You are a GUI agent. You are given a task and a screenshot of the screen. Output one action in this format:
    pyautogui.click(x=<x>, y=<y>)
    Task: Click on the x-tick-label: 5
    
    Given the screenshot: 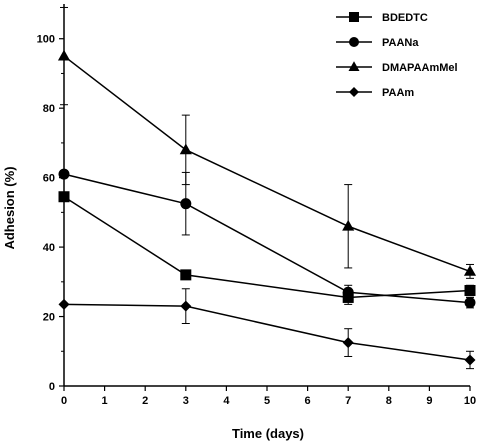 What is the action you would take?
    pyautogui.click(x=267, y=401)
    